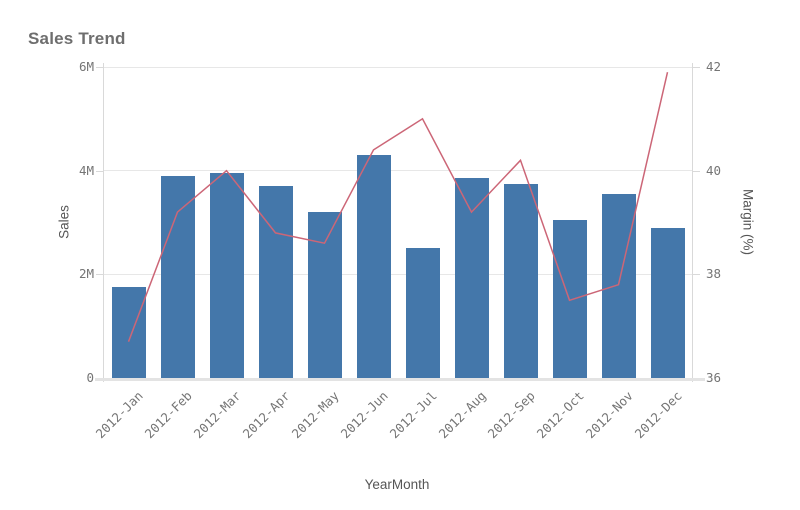 Image resolution: width=800 pixels, height=510 pixels. I want to click on sales-bar-2012-Nov, so click(618, 285).